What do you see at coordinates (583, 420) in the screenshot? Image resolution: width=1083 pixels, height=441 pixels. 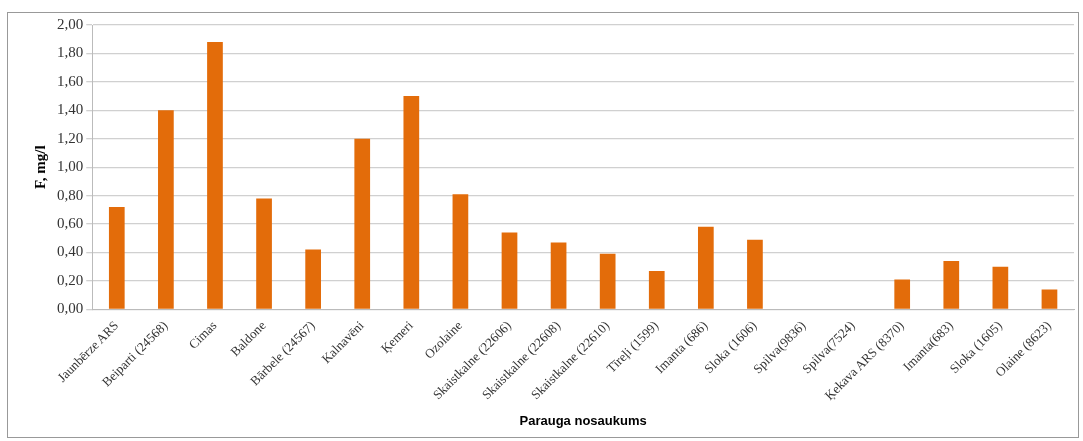 I see `x-axis-title: Parauga nosaukums` at bounding box center [583, 420].